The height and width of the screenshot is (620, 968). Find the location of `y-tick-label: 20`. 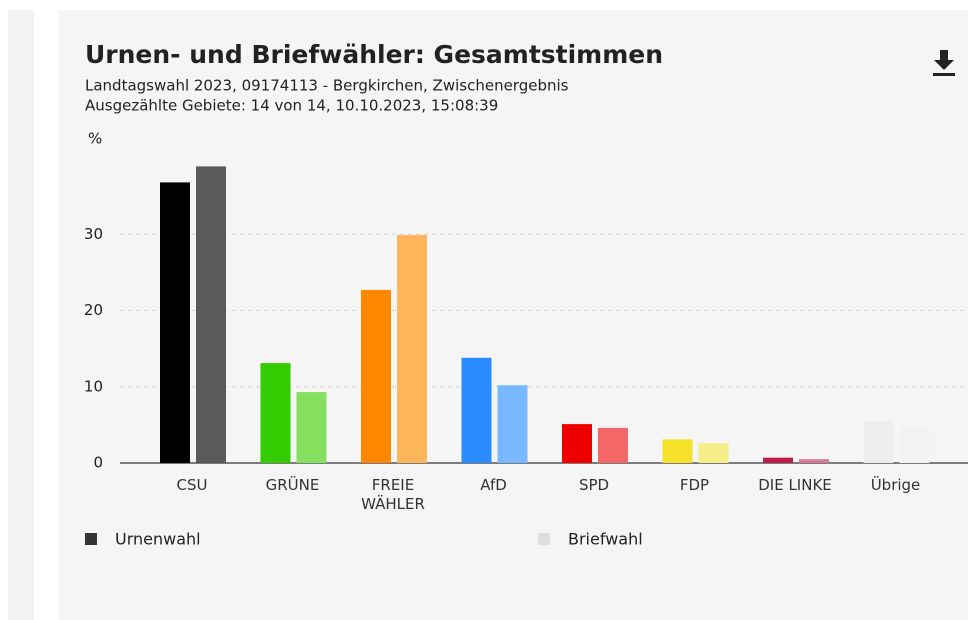

y-tick-label: 20 is located at coordinates (93, 310).